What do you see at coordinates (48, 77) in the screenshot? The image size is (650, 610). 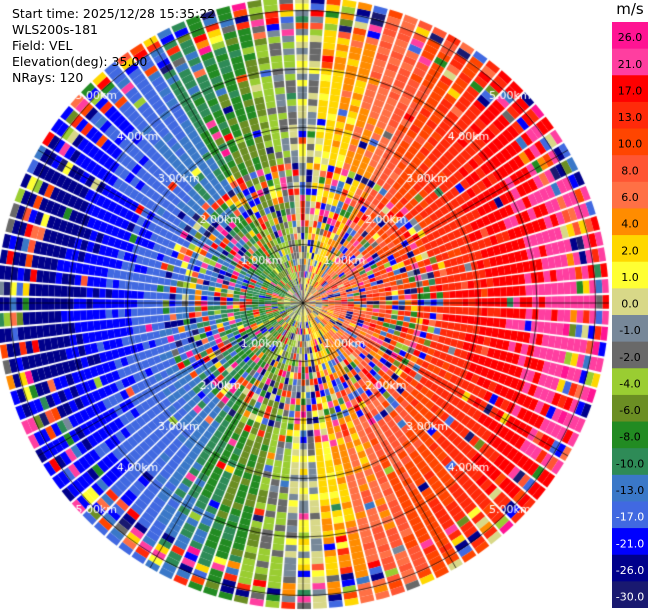 I see `nrays-label: NRays: 120` at bounding box center [48, 77].